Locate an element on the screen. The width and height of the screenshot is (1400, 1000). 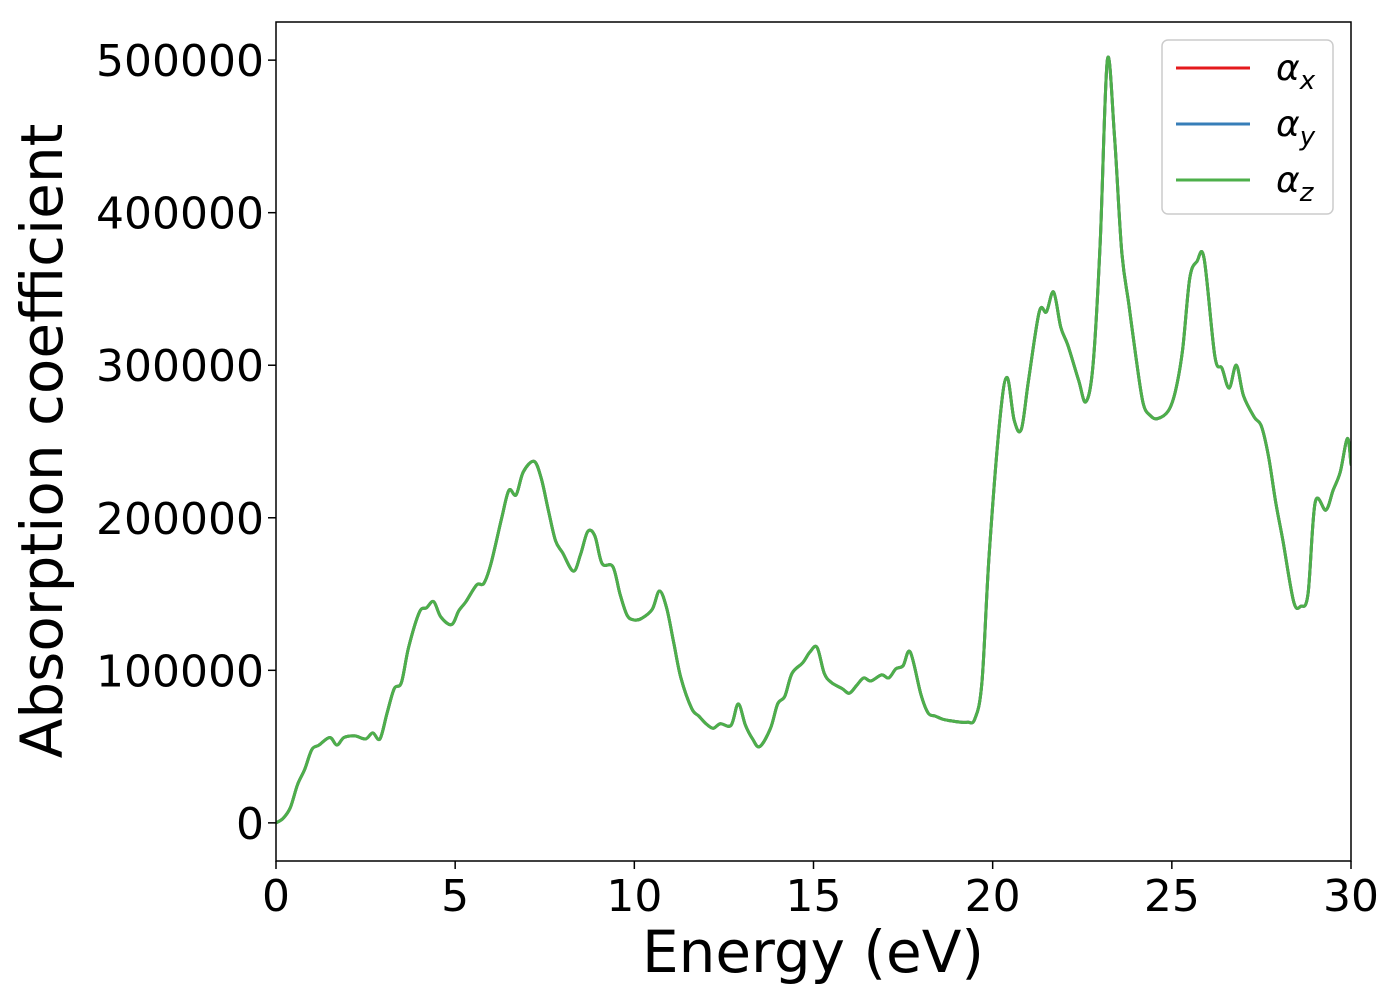
x-axis-label: Energy (eV) is located at coordinates (813, 952).